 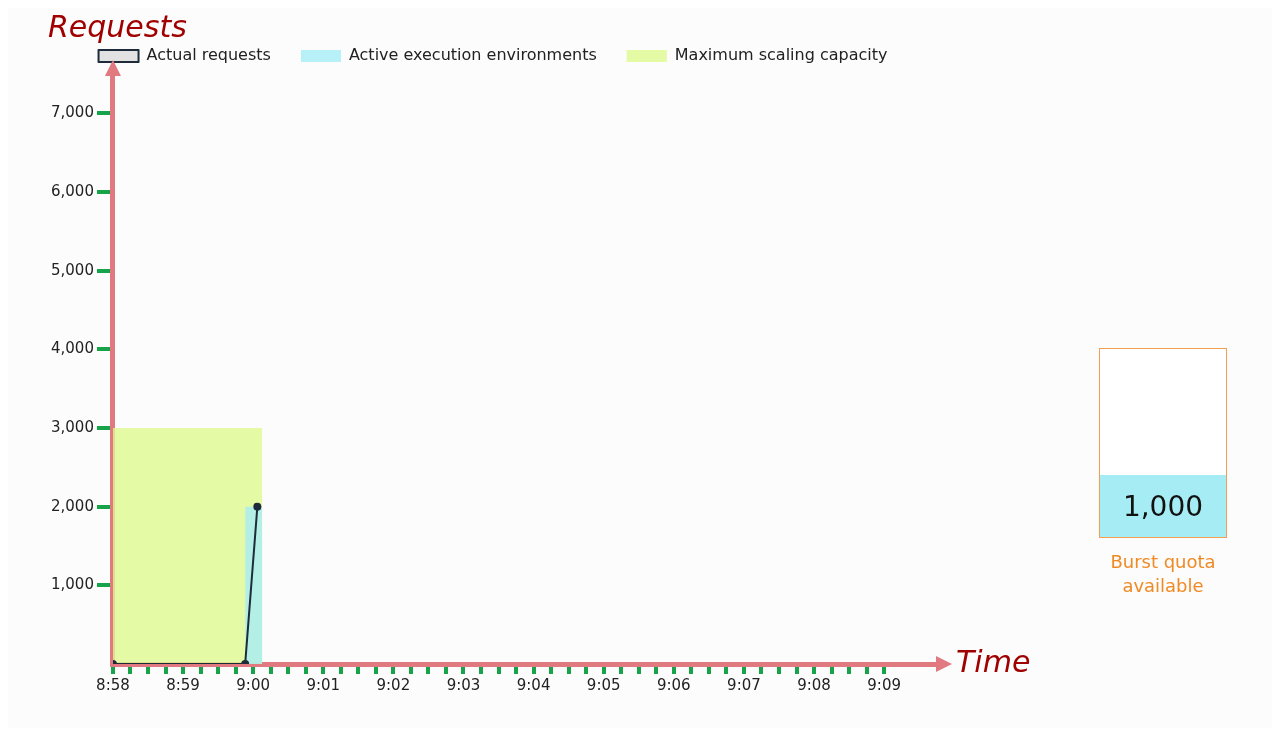 What do you see at coordinates (72, 348) in the screenshot?
I see `y-tick-label: 4,000` at bounding box center [72, 348].